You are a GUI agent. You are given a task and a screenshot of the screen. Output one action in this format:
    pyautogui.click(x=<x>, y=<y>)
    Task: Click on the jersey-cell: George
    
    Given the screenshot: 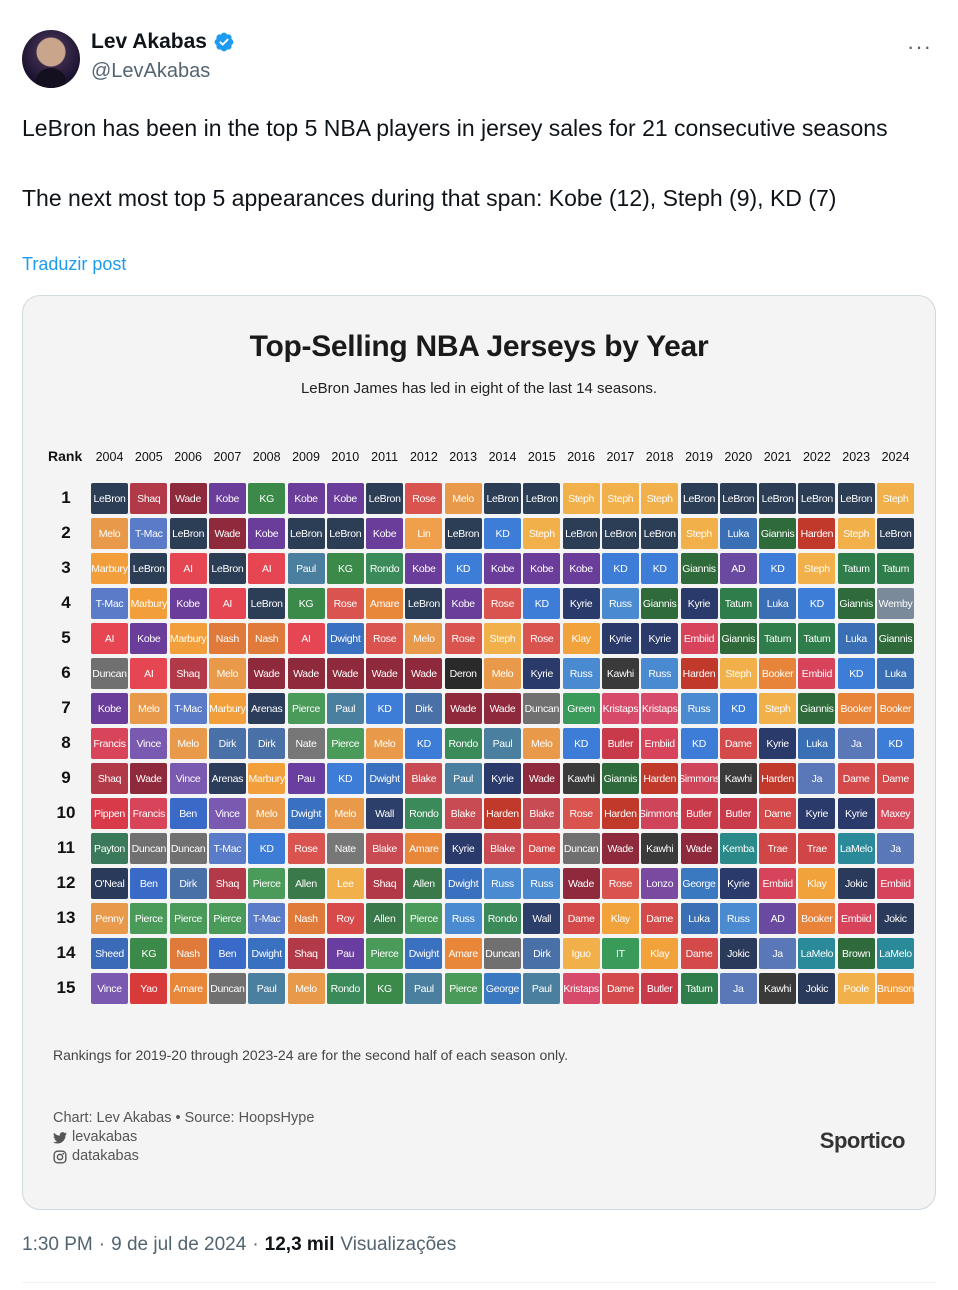 What is the action you would take?
    pyautogui.click(x=699, y=883)
    